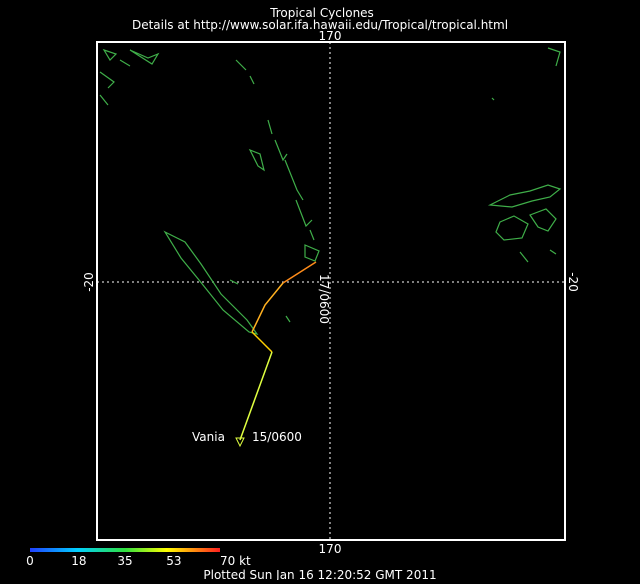  What do you see at coordinates (330, 549) in the screenshot?
I see `lon-label-bottom: 170` at bounding box center [330, 549].